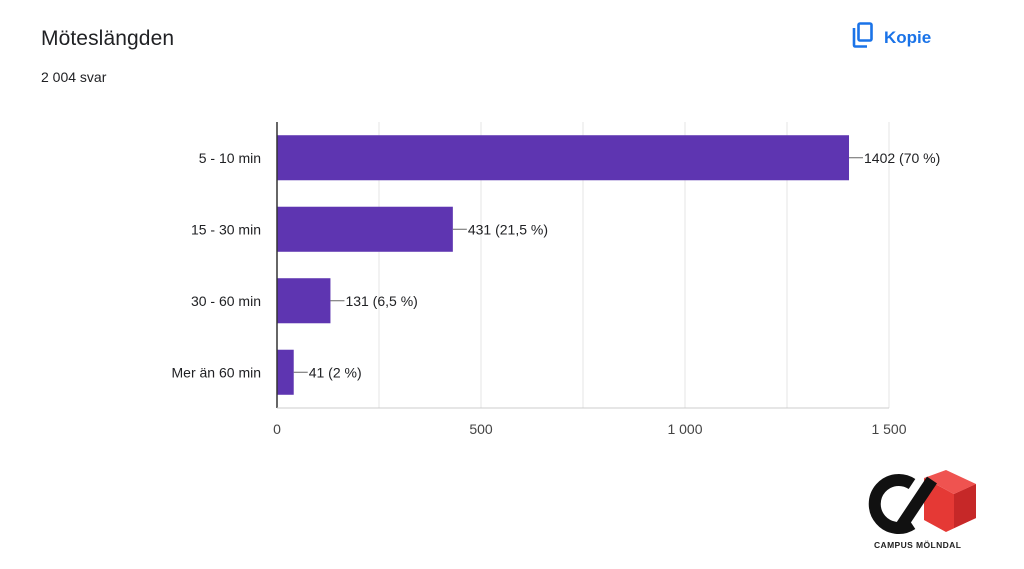 This screenshot has height=569, width=1024. I want to click on response-count: 2 004 svar, so click(74, 77).